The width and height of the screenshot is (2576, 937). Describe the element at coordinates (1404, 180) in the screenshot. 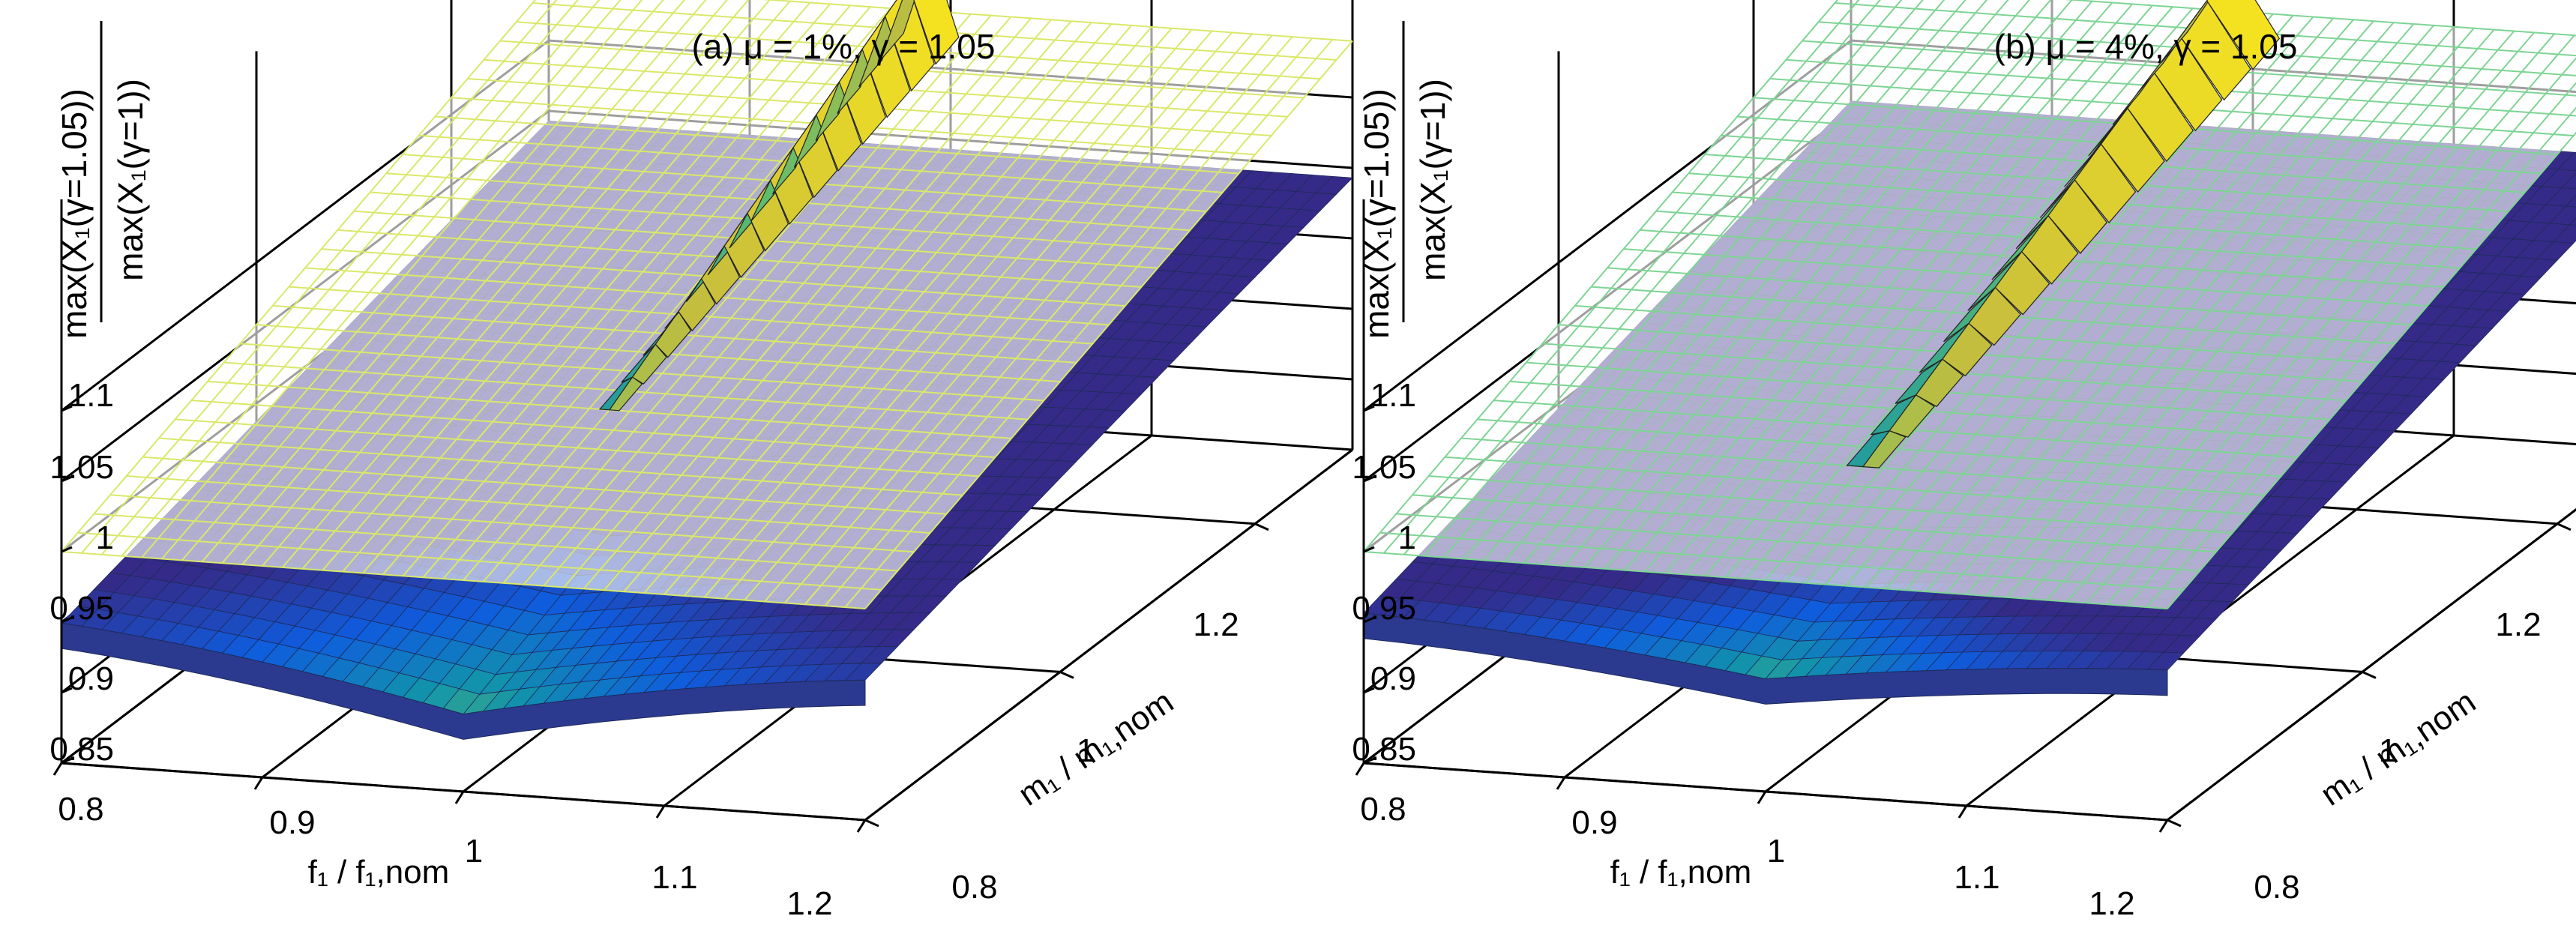

I see `z-axis-label-b: max(X₁(γ=1.05)) max(X₁(γ=1))` at that location.